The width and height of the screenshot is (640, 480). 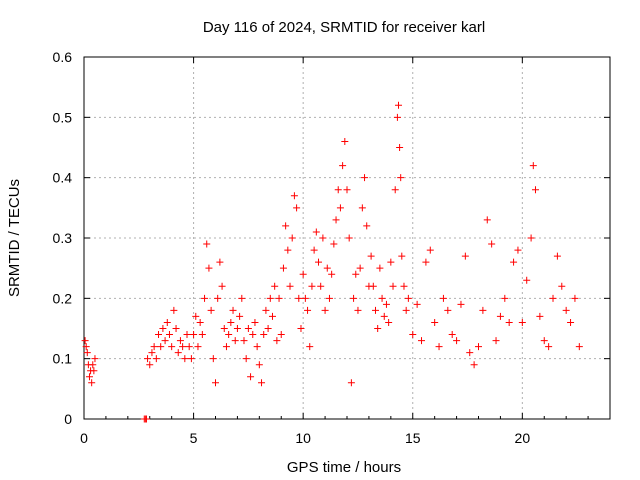 I want to click on y-tick-label: 0.6, so click(x=63, y=57).